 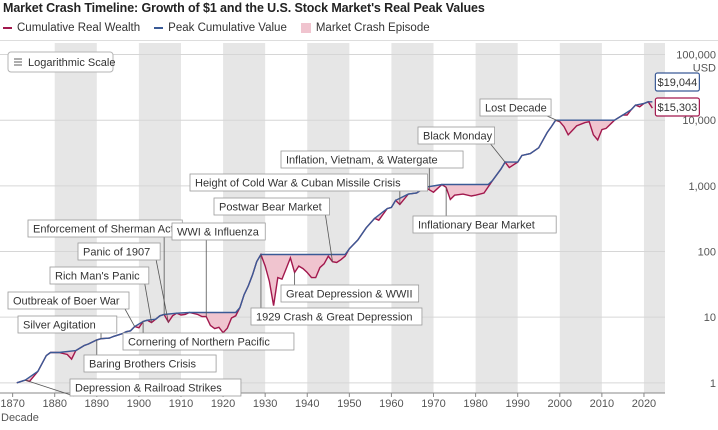 What do you see at coordinates (142, 365) in the screenshot?
I see `annotation-label: Baring Brothers Crisis` at bounding box center [142, 365].